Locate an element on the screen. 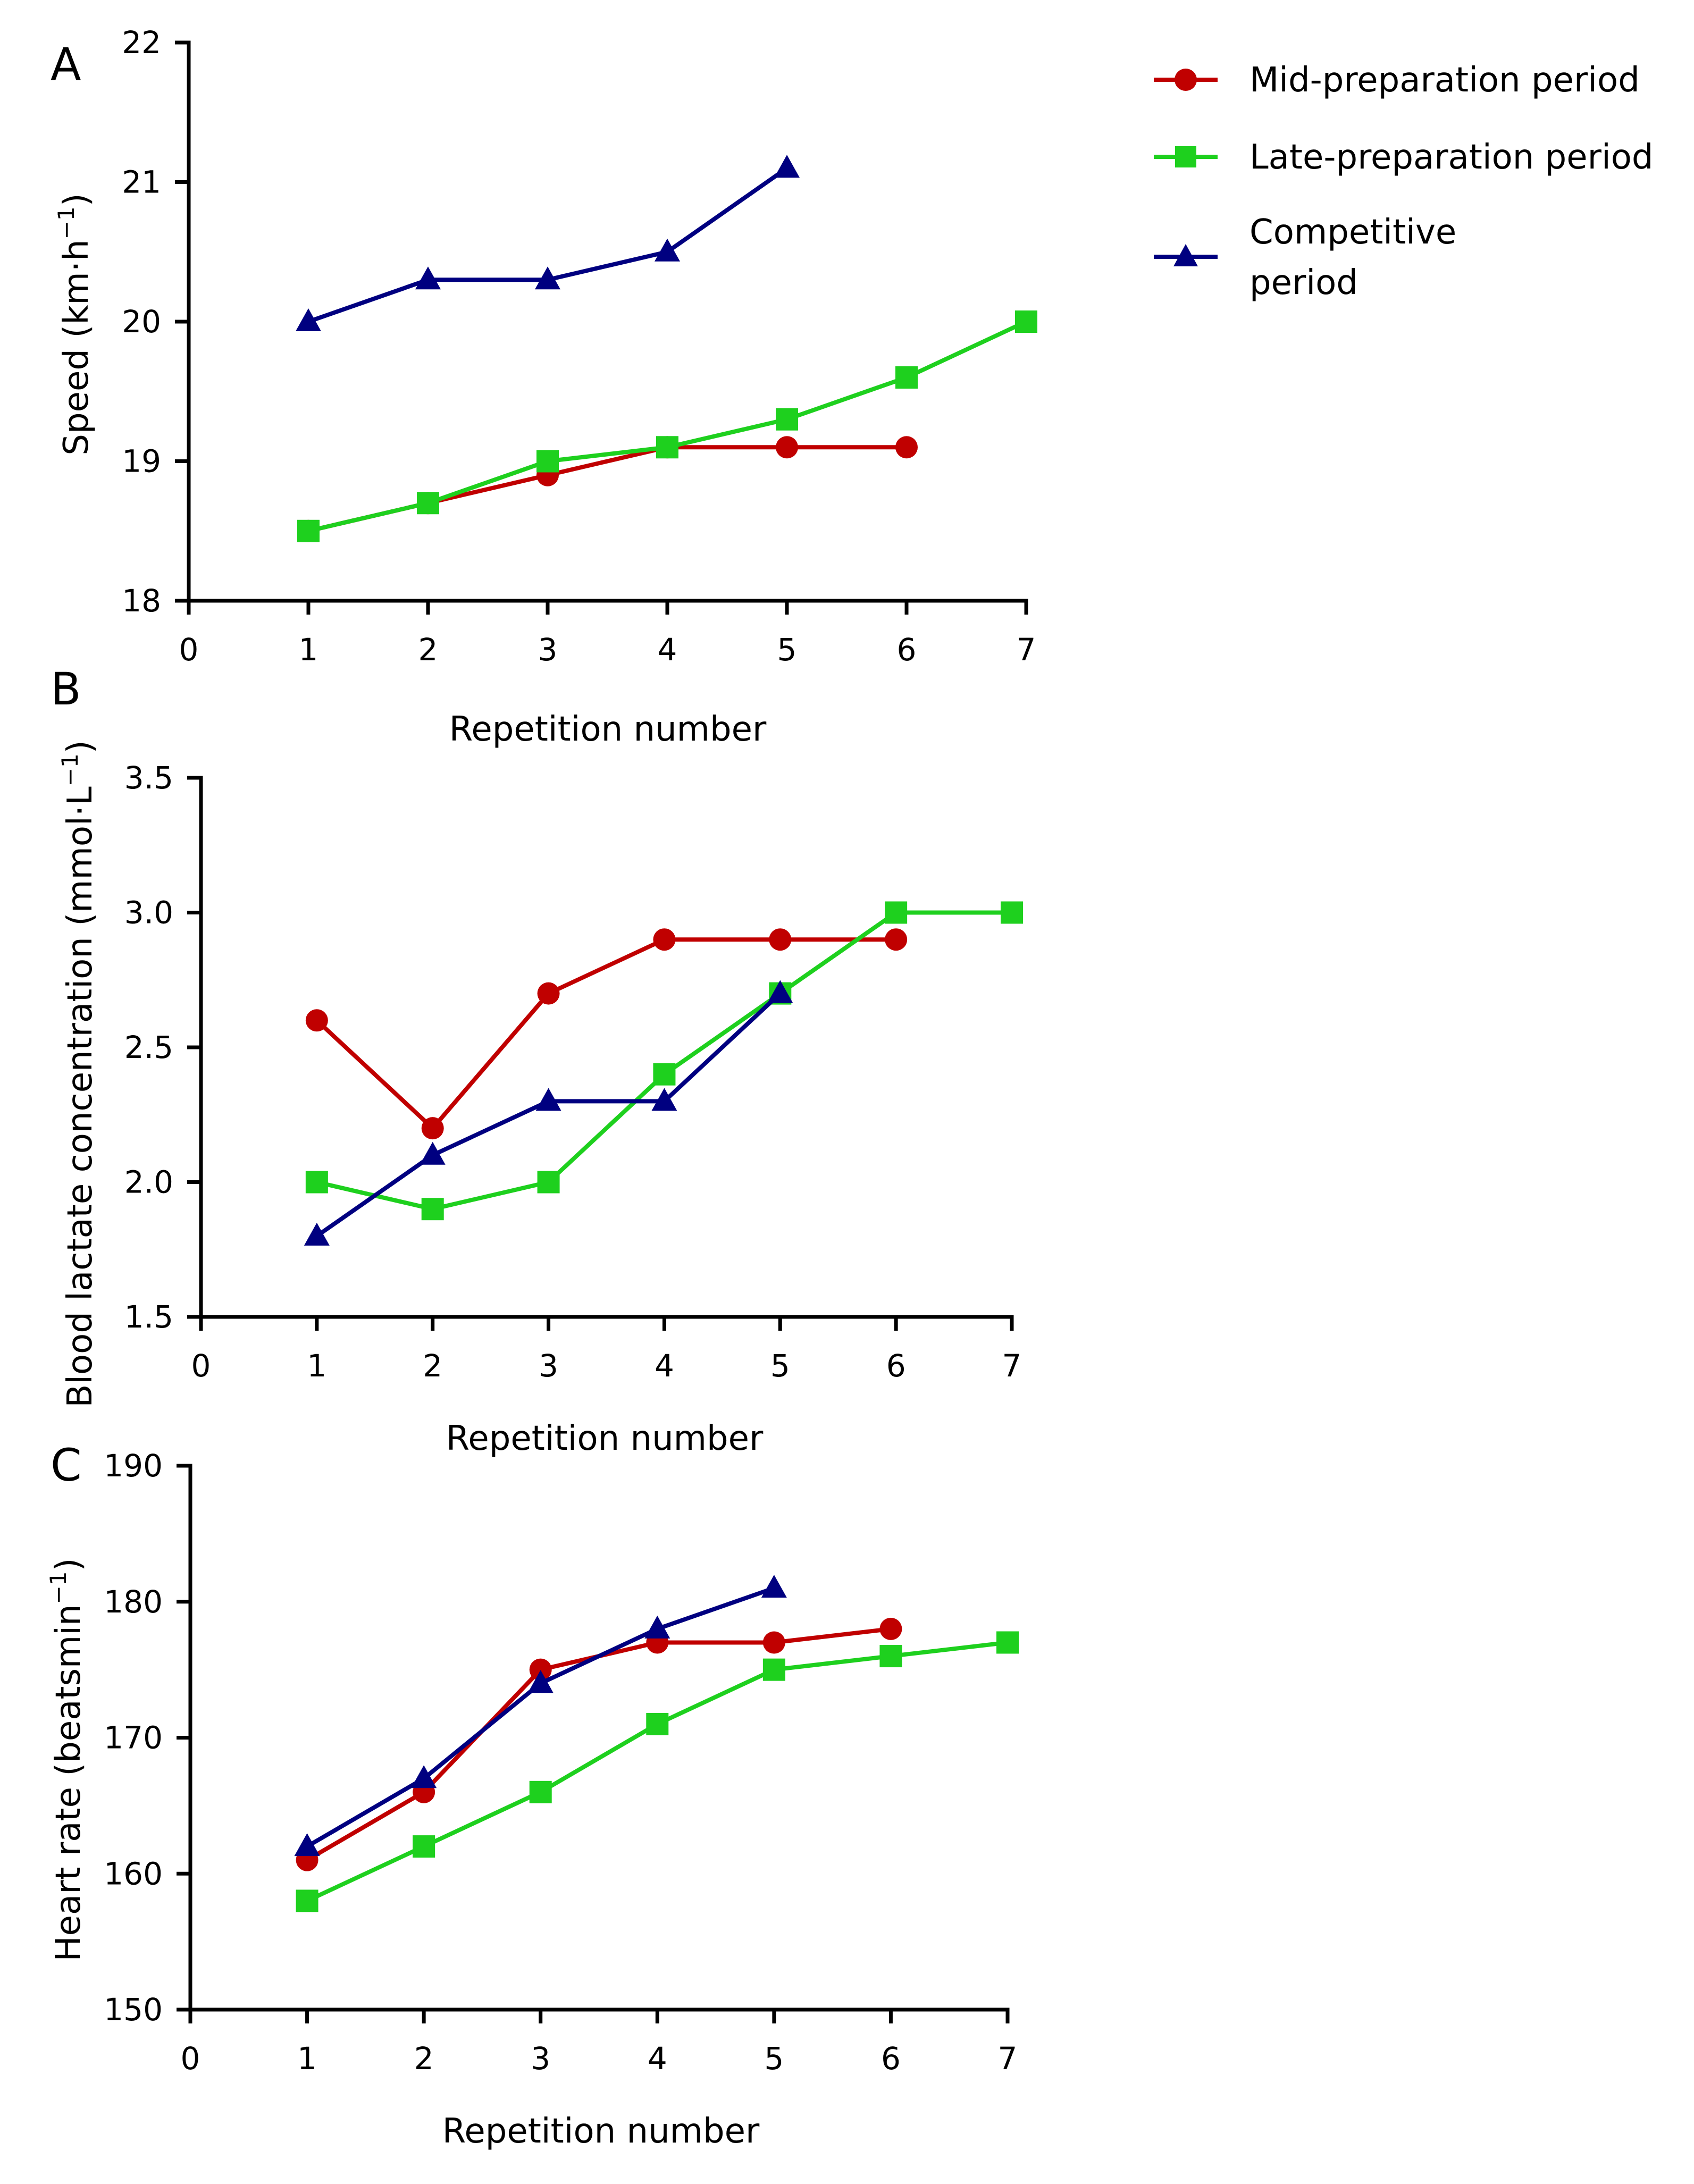 This screenshot has width=1694, height=2184. legend-item-late-preparation: Late-preparation period is located at coordinates (1404, 157).